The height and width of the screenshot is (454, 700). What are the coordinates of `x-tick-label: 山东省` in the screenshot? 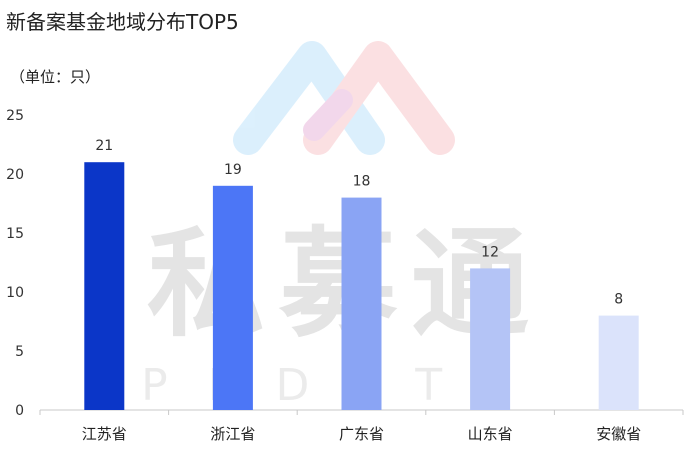 It's located at (490, 434).